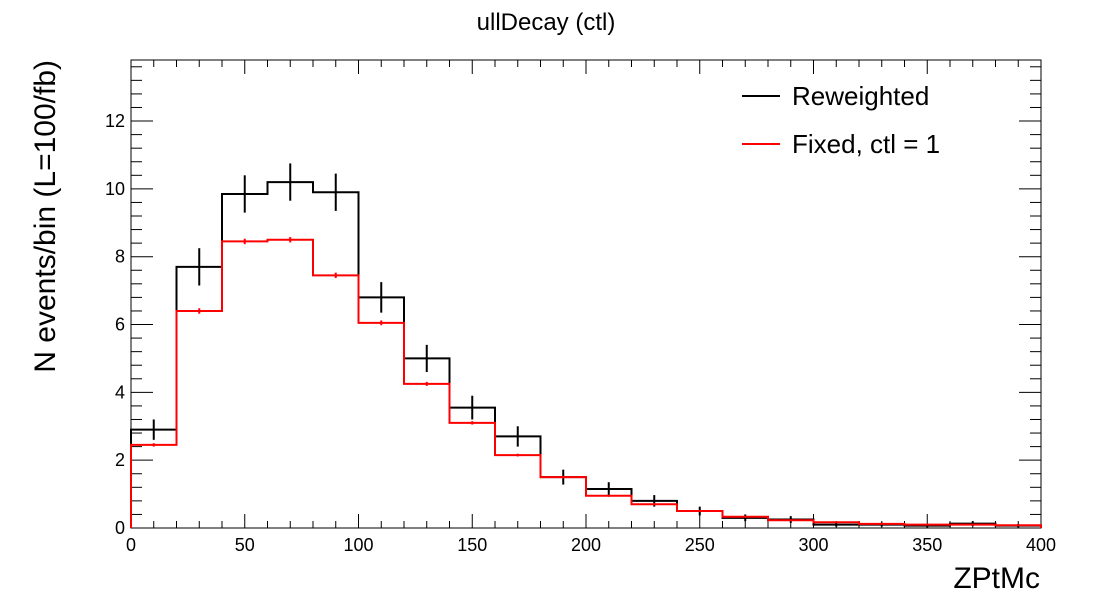 The image size is (1096, 600). What do you see at coordinates (115, 121) in the screenshot?
I see `y-tick-label: 12` at bounding box center [115, 121].